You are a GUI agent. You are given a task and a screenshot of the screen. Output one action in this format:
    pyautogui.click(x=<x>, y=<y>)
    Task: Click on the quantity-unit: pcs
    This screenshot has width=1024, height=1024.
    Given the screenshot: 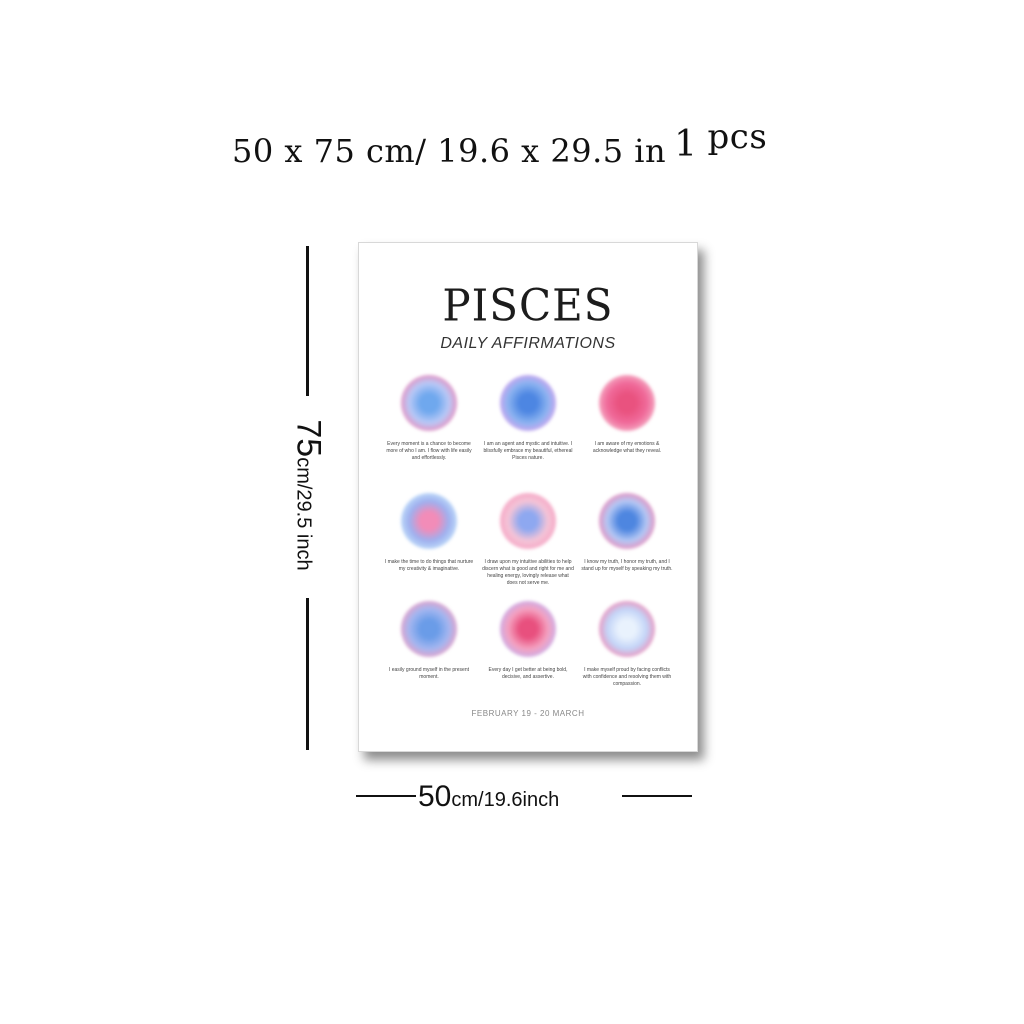 What is the action you would take?
    pyautogui.click(x=737, y=137)
    